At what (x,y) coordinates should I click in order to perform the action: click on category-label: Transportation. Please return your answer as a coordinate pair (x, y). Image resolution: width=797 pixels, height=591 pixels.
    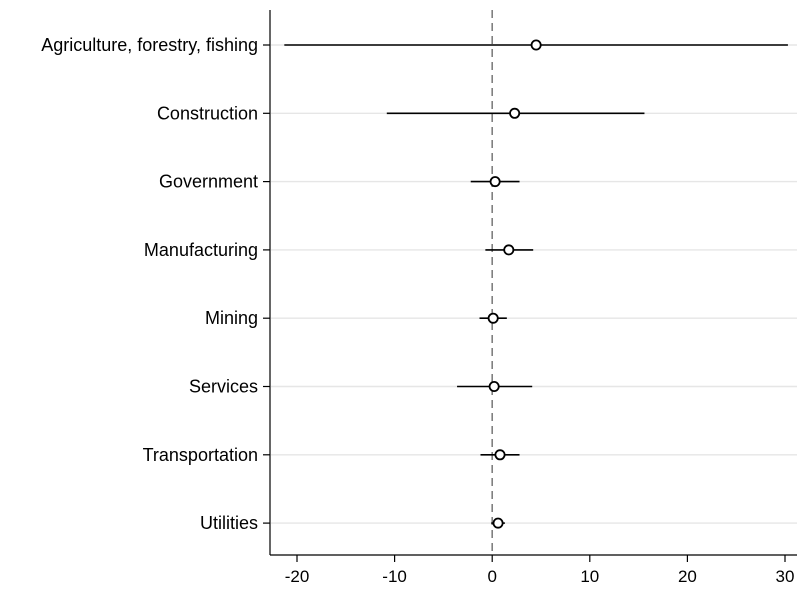
    Looking at the image, I should click on (200, 455).